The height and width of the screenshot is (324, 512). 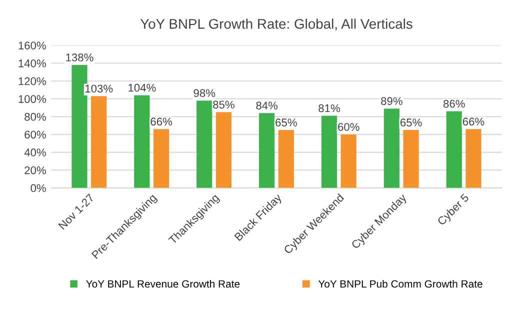 What do you see at coordinates (32, 99) in the screenshot?
I see `y-tick-label: 100%` at bounding box center [32, 99].